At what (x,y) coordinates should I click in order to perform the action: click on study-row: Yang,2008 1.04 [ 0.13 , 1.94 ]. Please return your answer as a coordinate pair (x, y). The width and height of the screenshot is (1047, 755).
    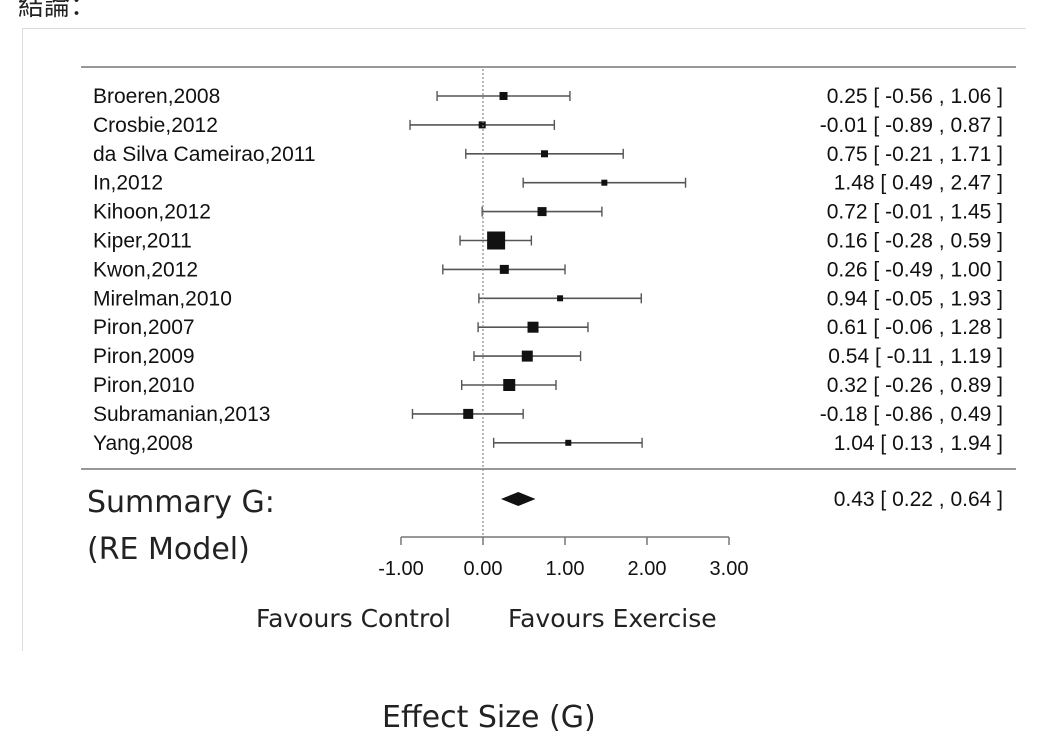
    Looking at the image, I should click on (548, 443).